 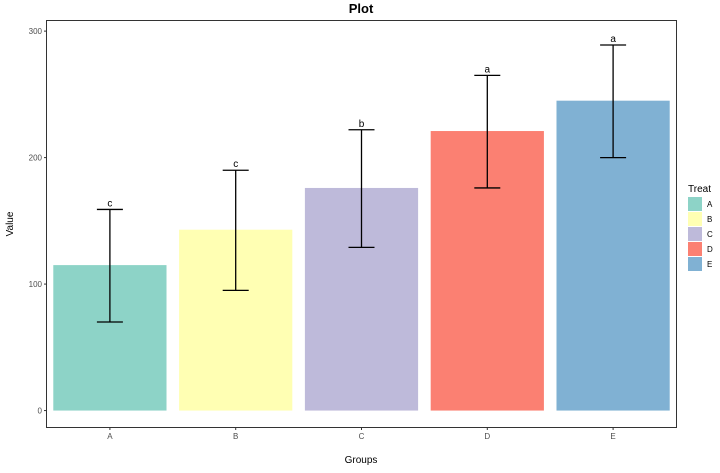 What do you see at coordinates (487, 436) in the screenshot?
I see `x-tick-label-D: D` at bounding box center [487, 436].